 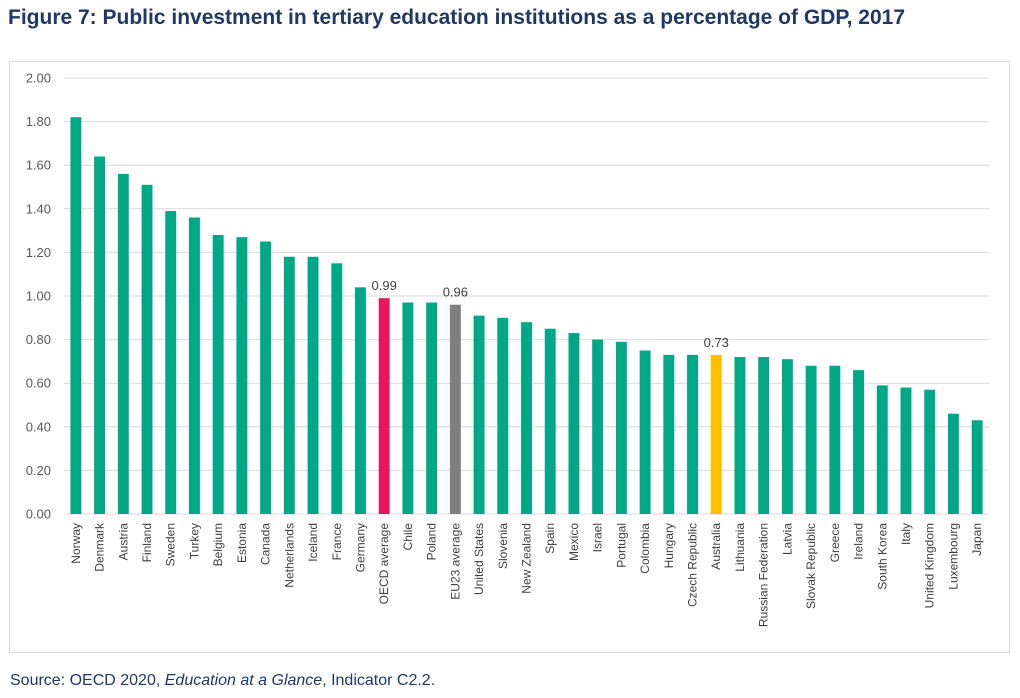 I want to click on y-tick-label: 1.40, so click(x=38, y=208).